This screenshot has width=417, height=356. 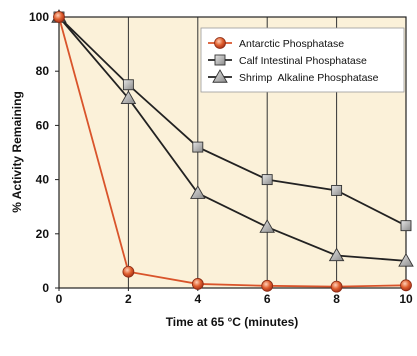 I want to click on x-tick-label-1: 2, so click(x=128, y=299).